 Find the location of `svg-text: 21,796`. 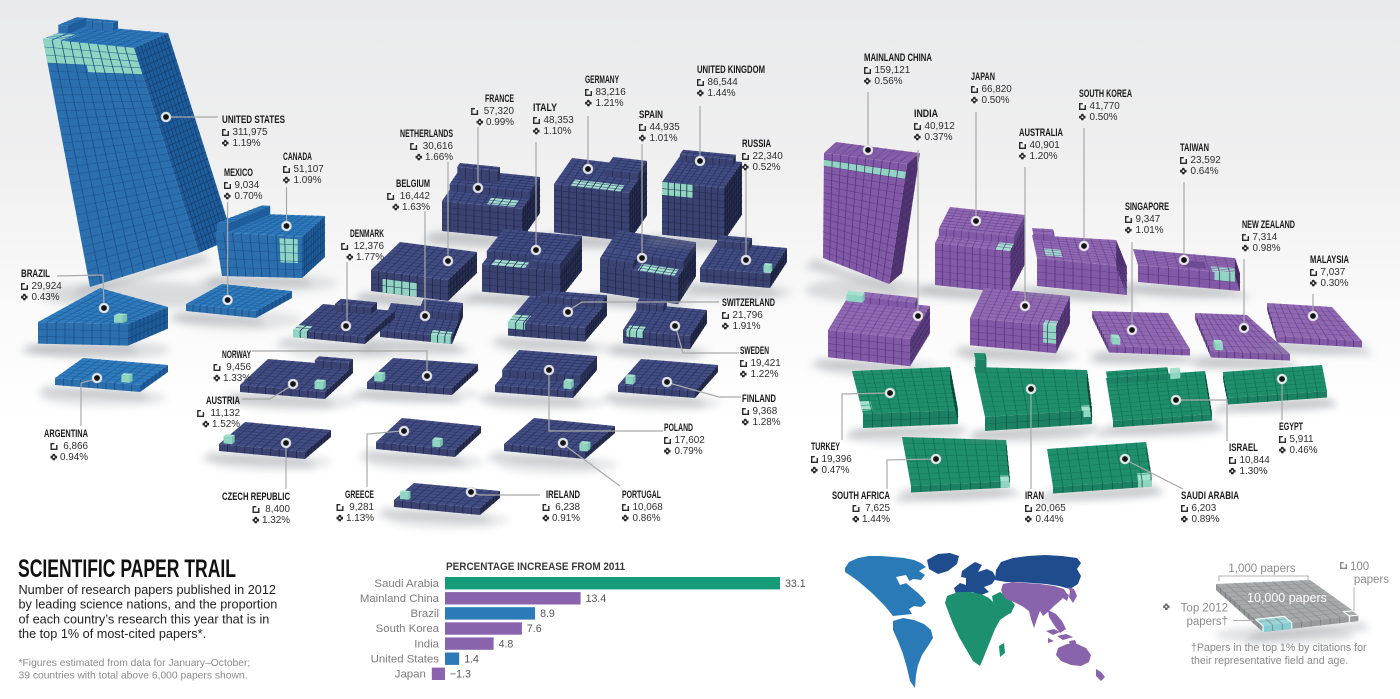

svg-text: 21,796 is located at coordinates (748, 315).